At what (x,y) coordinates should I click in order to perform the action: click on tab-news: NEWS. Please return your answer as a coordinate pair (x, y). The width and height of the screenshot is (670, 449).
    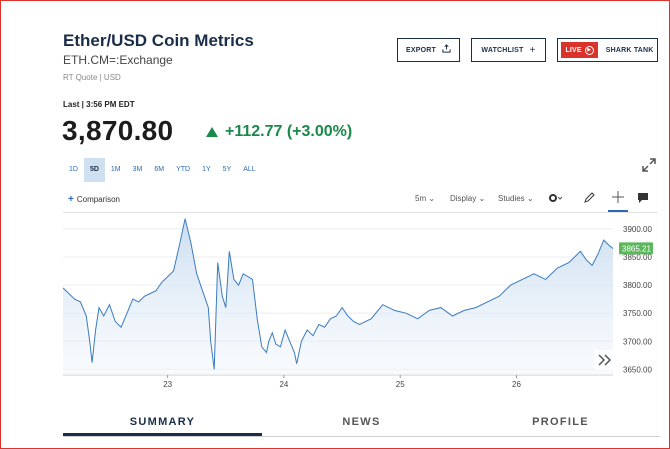
    Looking at the image, I should click on (361, 422).